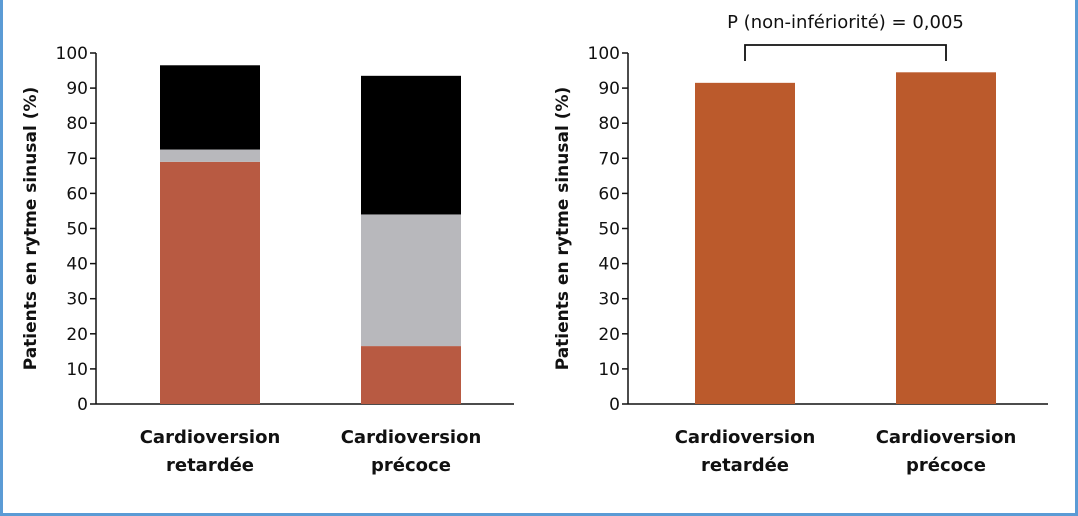 Image resolution: width=1078 pixels, height=516 pixels. Describe the element at coordinates (609, 194) in the screenshot. I see `chart2-y-tick-label: 60` at that location.